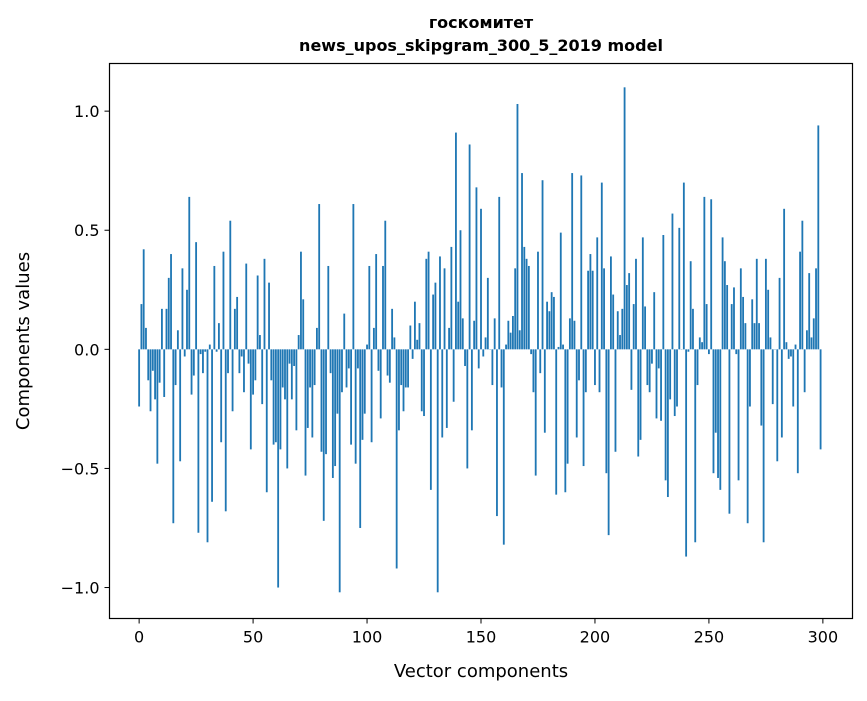 This screenshot has height=701, width=867. What do you see at coordinates (481, 22) in the screenshot?
I see `chart-title: госкомитет` at bounding box center [481, 22].